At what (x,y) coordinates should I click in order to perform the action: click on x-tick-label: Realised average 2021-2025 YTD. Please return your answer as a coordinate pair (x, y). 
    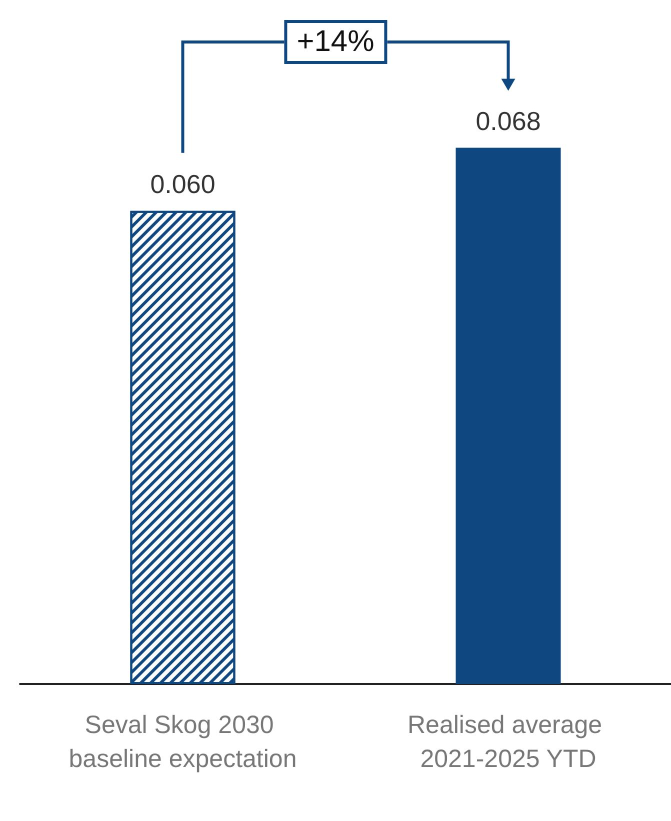
    Looking at the image, I should click on (508, 742).